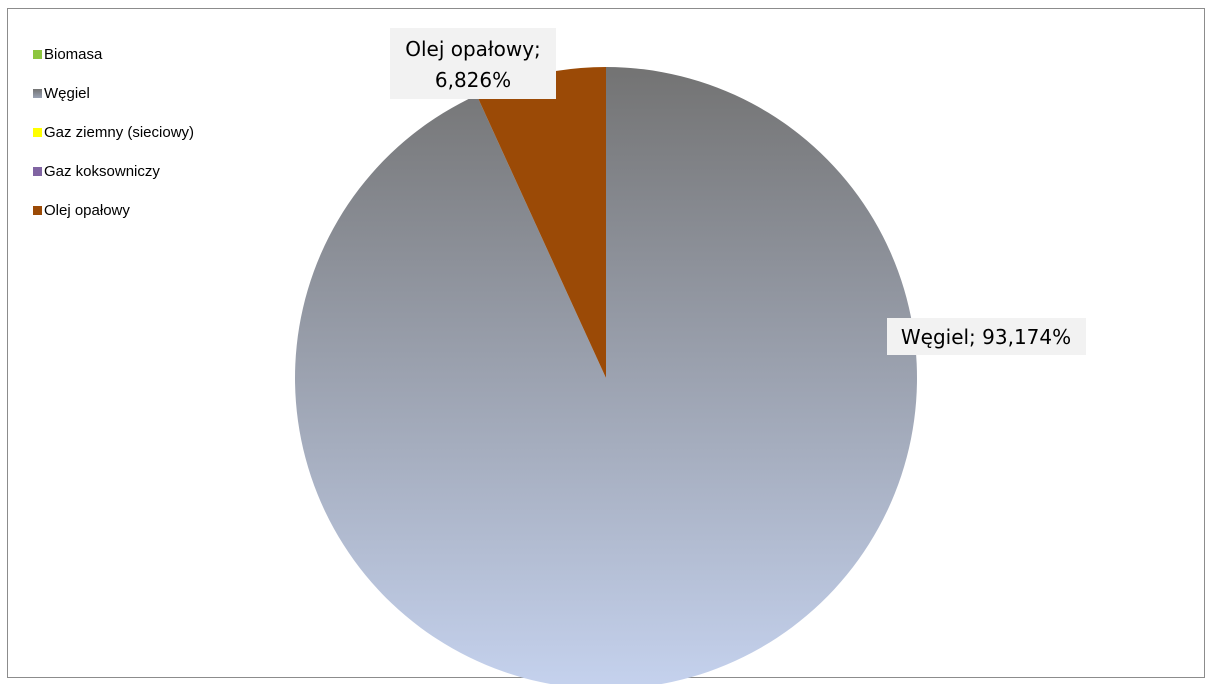  What do you see at coordinates (37, 93) in the screenshot?
I see `legend-swatch-wegiel` at bounding box center [37, 93].